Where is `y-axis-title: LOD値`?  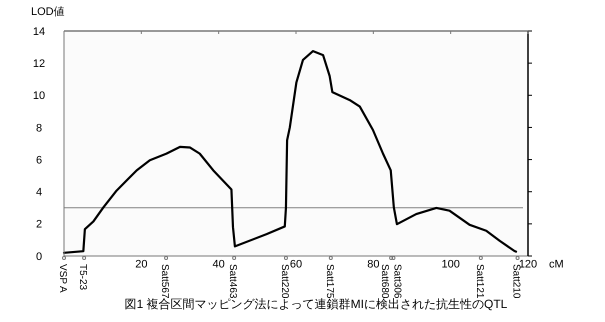 y-axis-title: LOD値 is located at coordinates (48, 12).